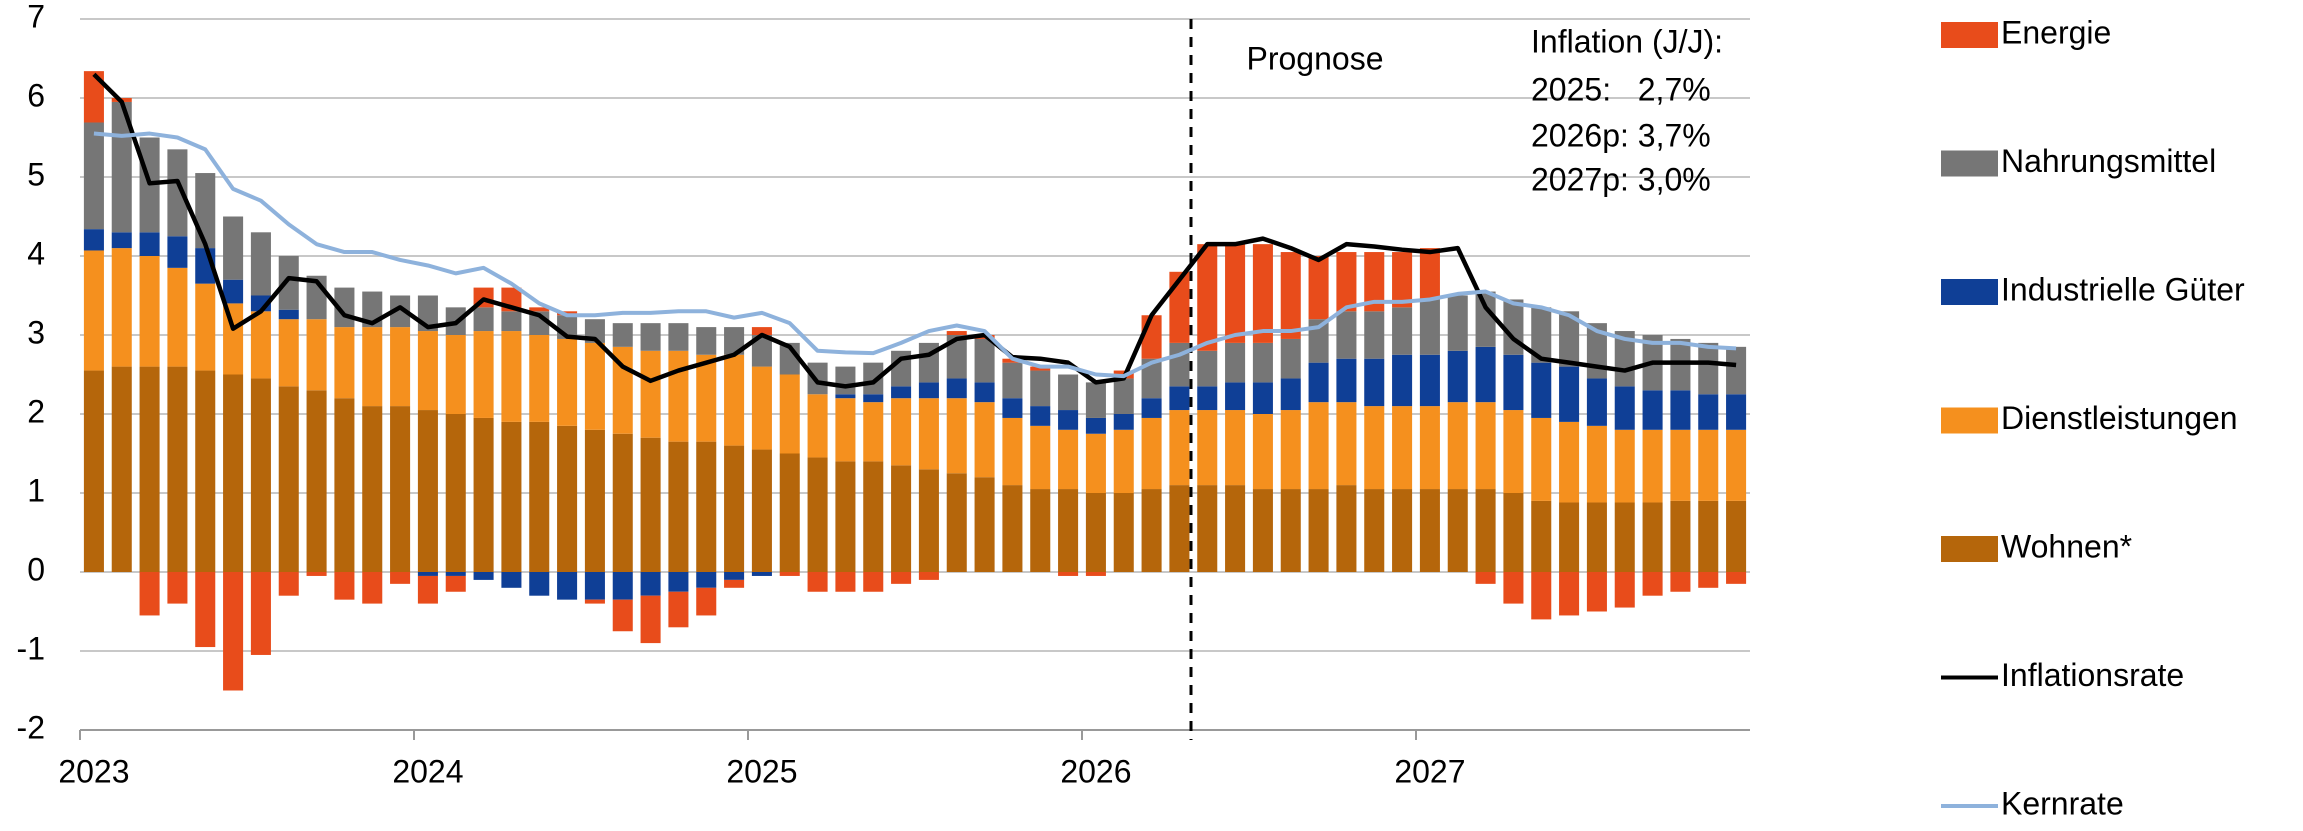 The width and height of the screenshot is (2303, 831). I want to click on legend-label: Dienstleistungen, so click(2119, 418).